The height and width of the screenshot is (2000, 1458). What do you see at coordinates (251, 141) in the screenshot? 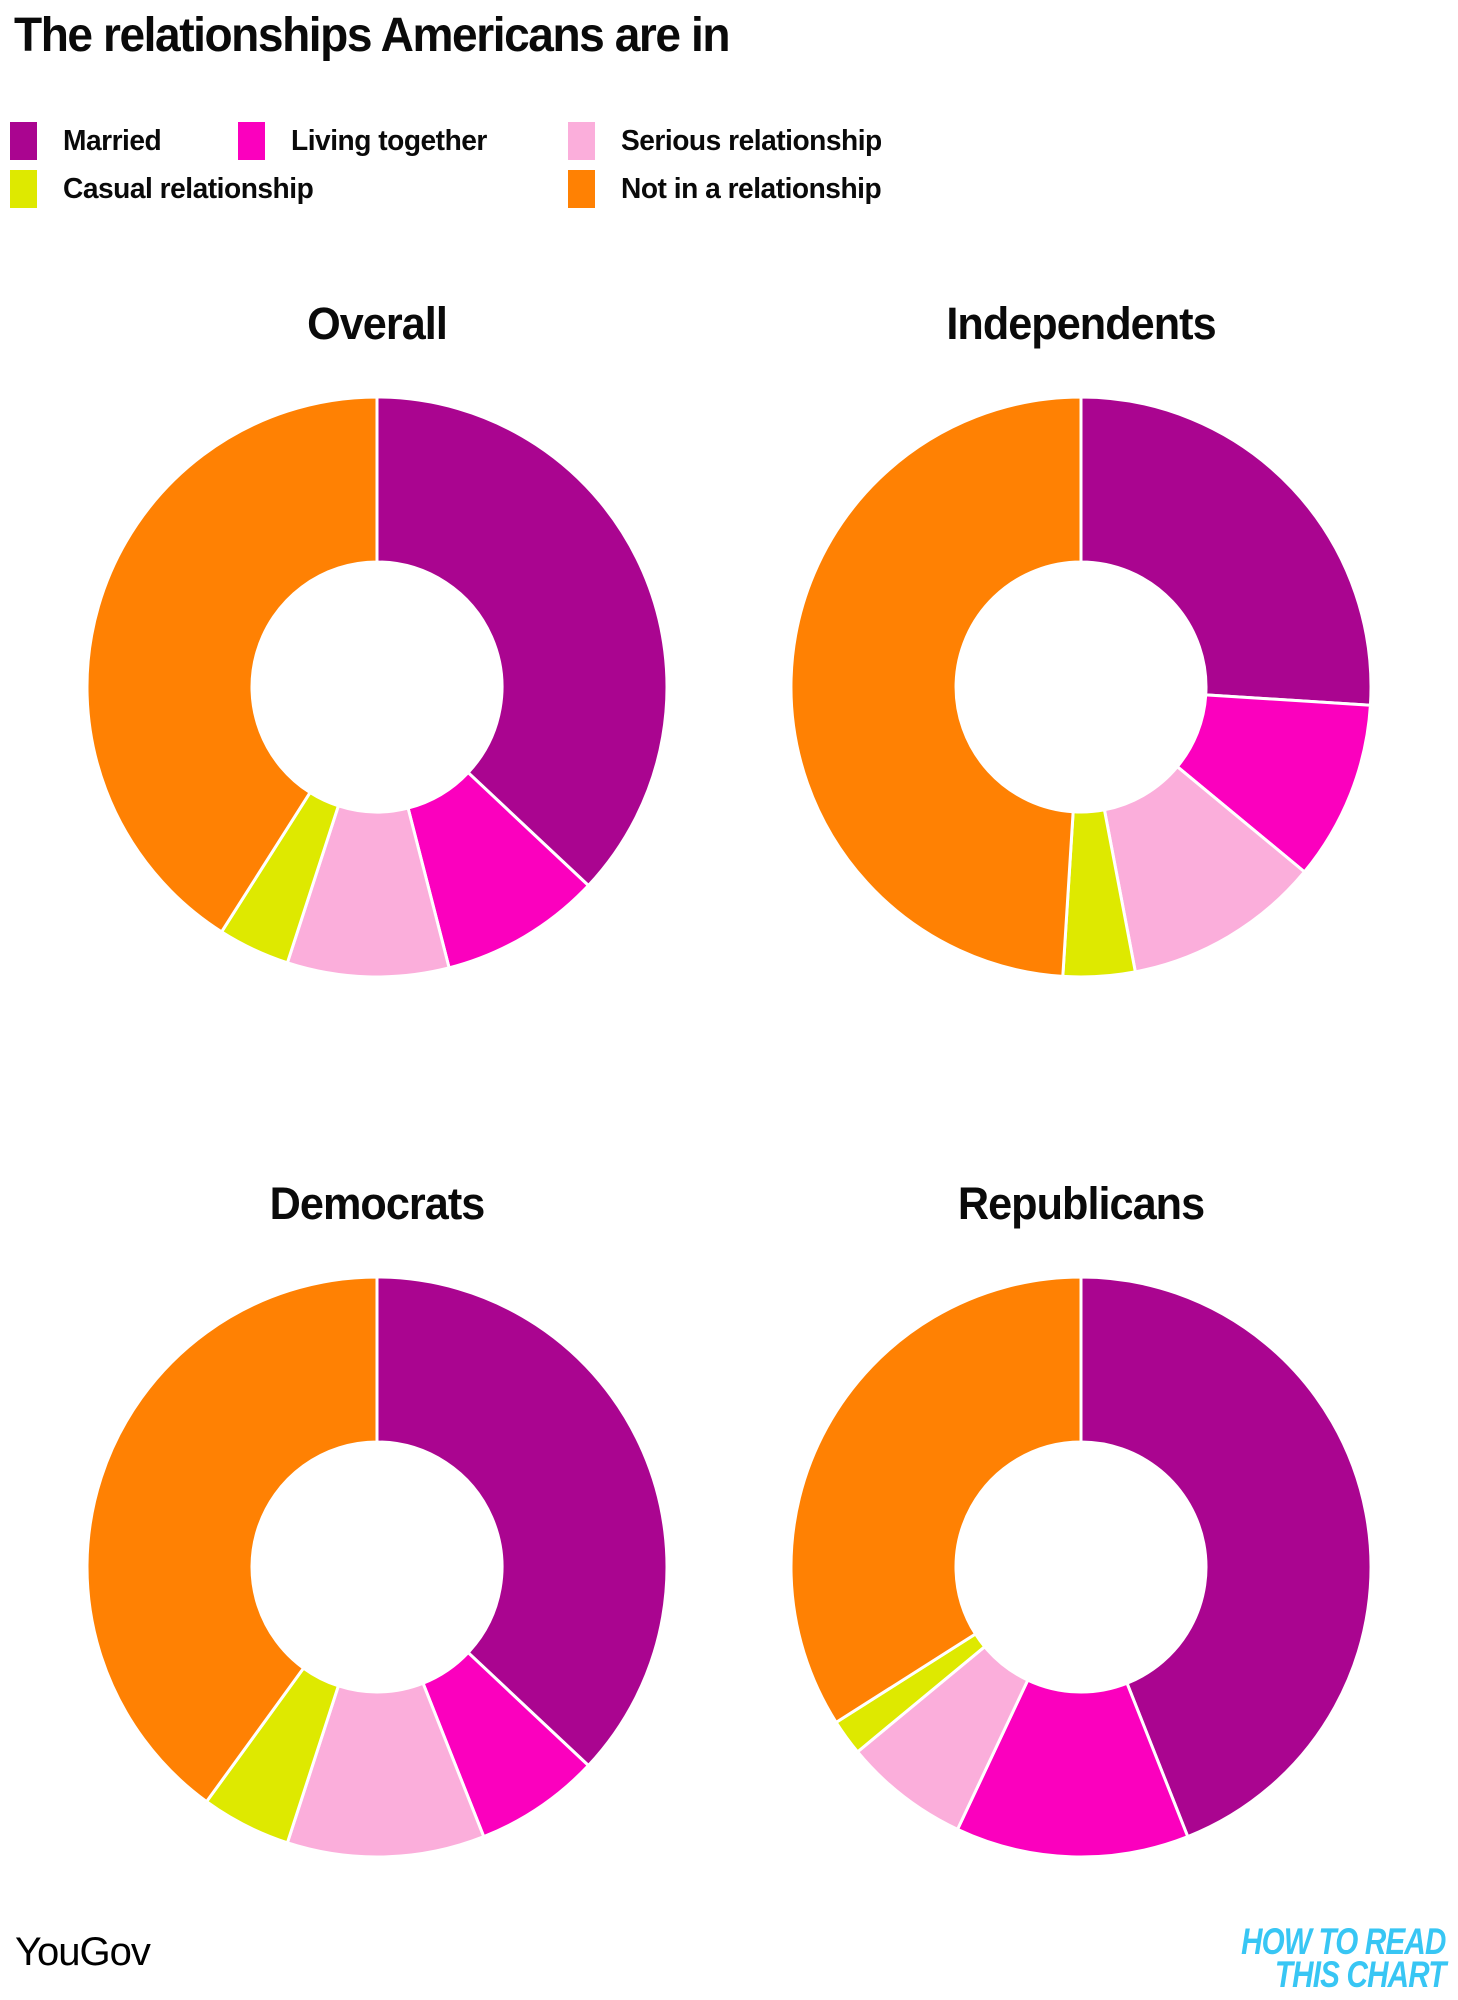
I see `legend-swatch-living-together` at bounding box center [251, 141].